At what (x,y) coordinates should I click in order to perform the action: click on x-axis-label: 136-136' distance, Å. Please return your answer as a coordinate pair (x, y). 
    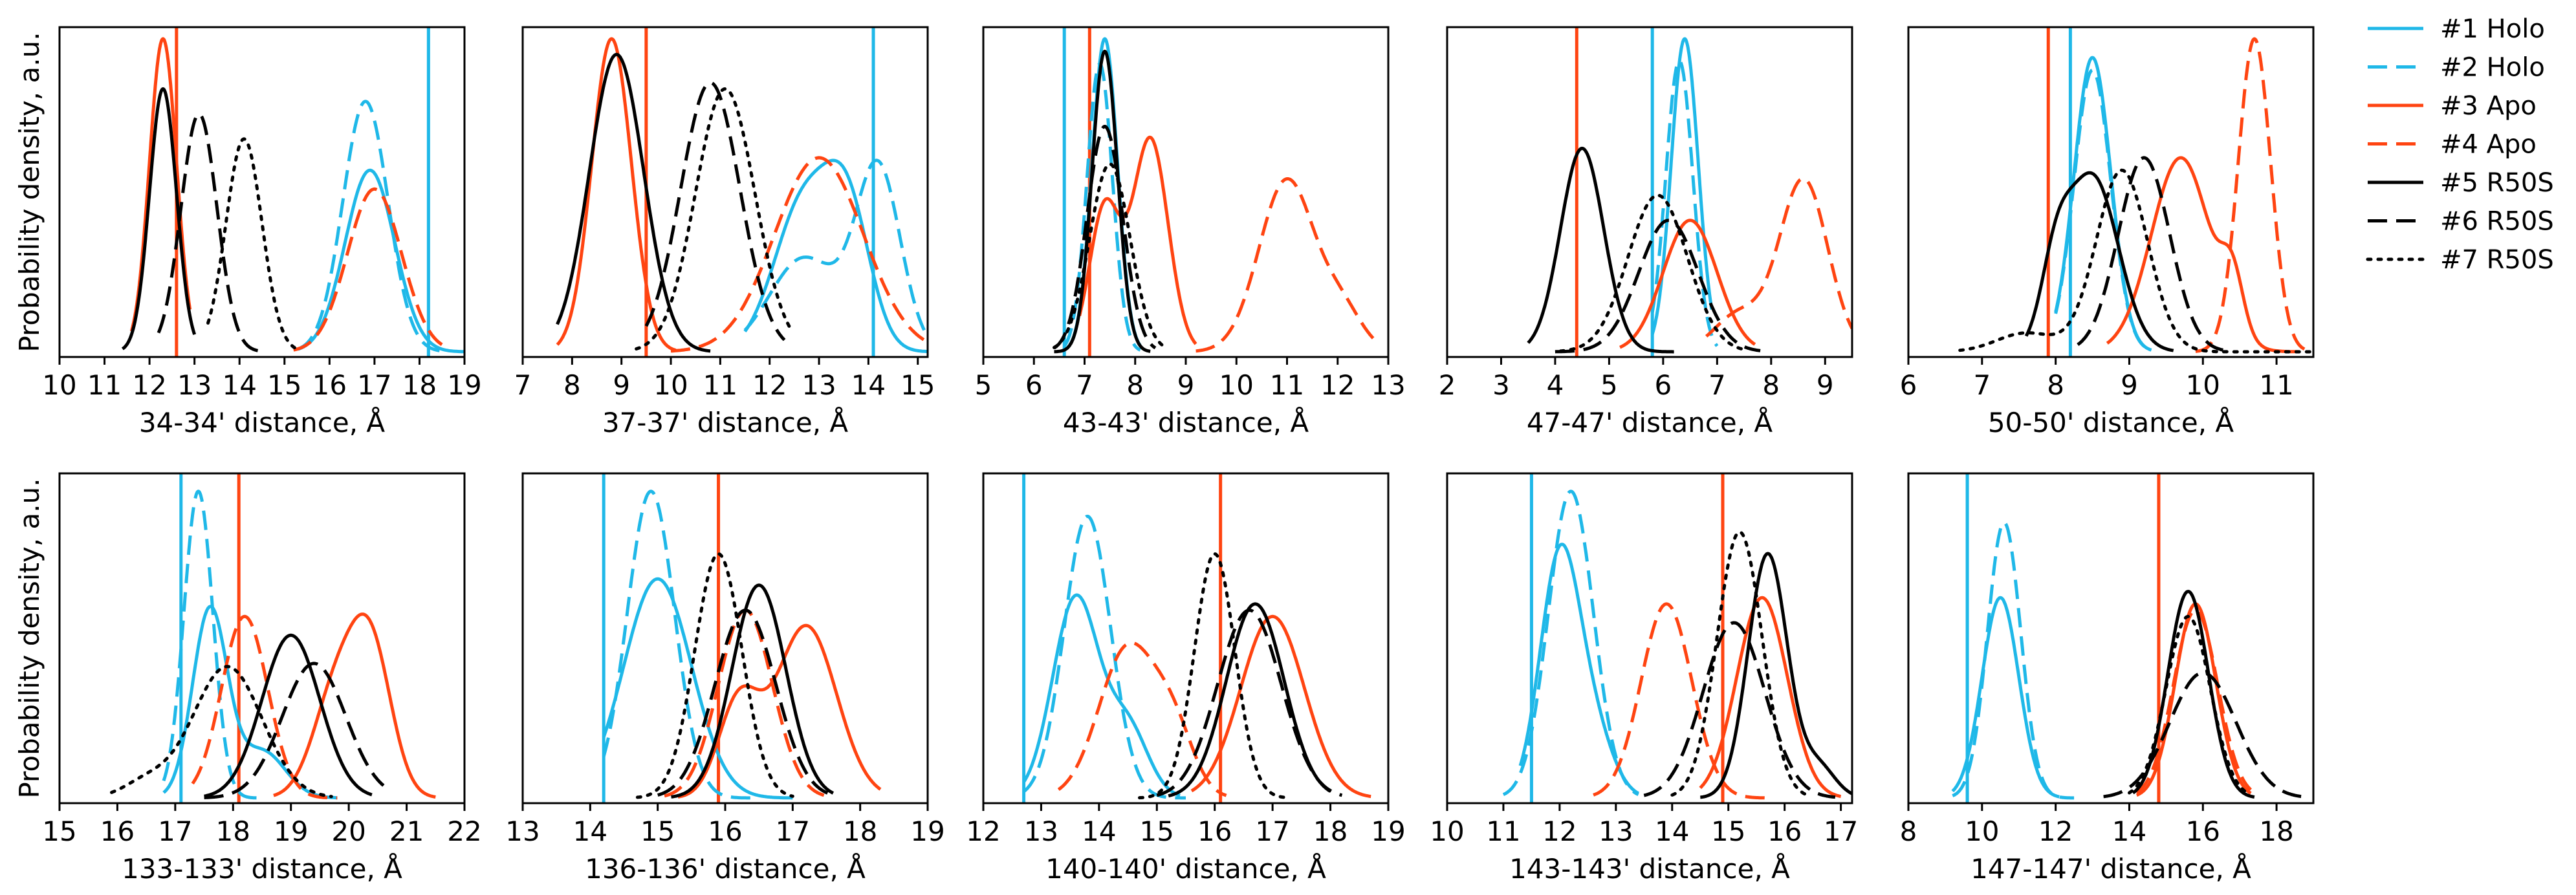
    Looking at the image, I should click on (725, 868).